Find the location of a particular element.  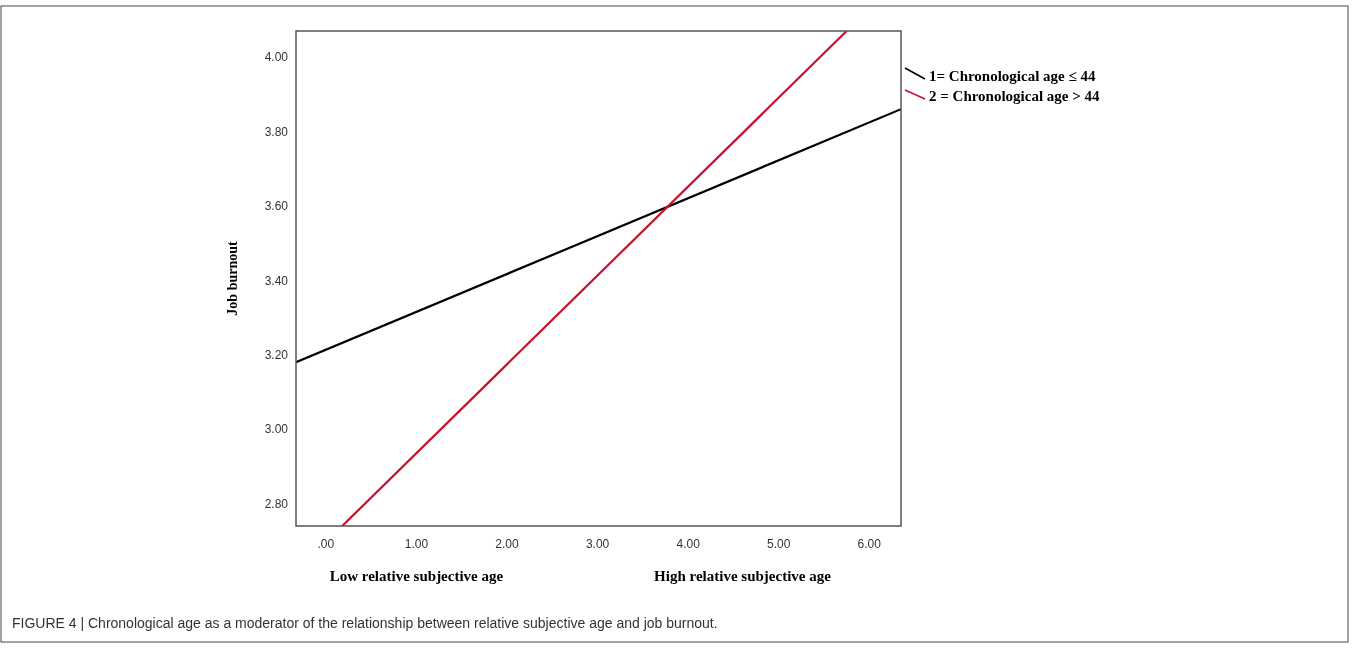

caption: FIGURE 4 | Chronological age as a moderator of the relationship between relative subjective age and job burnout. is located at coordinates (365, 623).